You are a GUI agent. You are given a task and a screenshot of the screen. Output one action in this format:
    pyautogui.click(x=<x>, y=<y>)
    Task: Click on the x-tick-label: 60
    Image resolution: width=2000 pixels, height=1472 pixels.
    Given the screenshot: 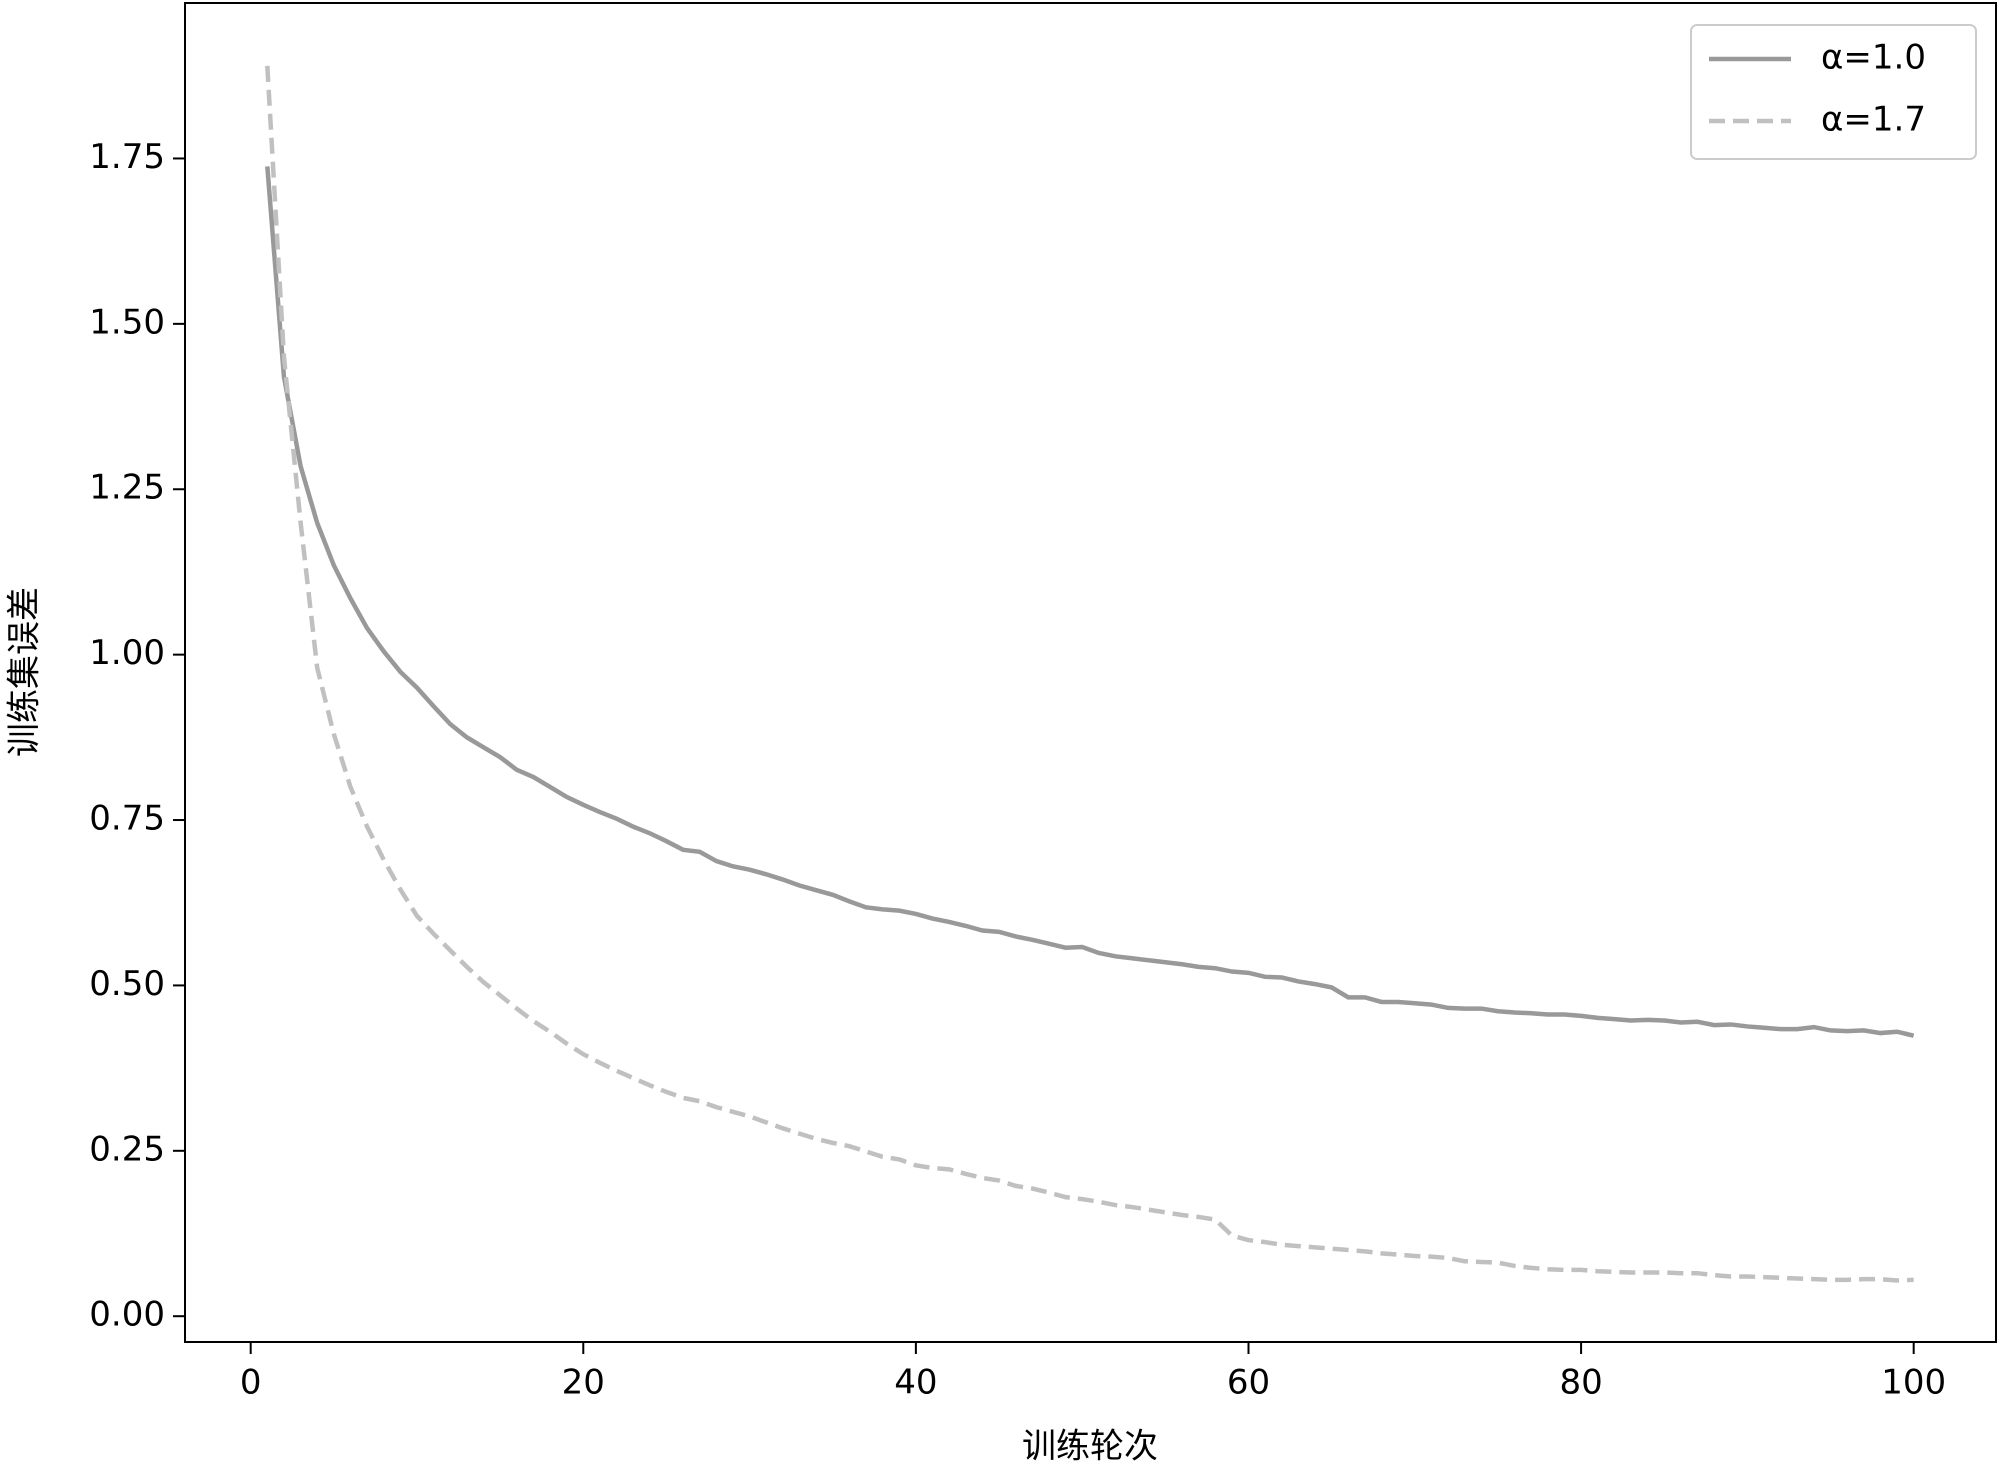 What is the action you would take?
    pyautogui.click(x=1248, y=1383)
    